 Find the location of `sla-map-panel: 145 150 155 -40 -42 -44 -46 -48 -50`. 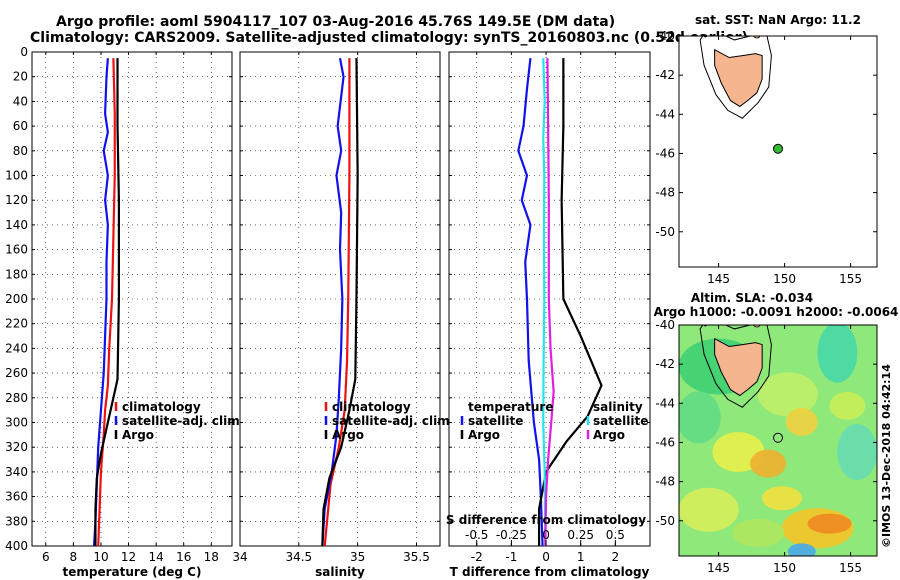

sla-map-panel: 145 150 155 -40 -42 -44 -46 -48 -50 is located at coordinates (766, 446).